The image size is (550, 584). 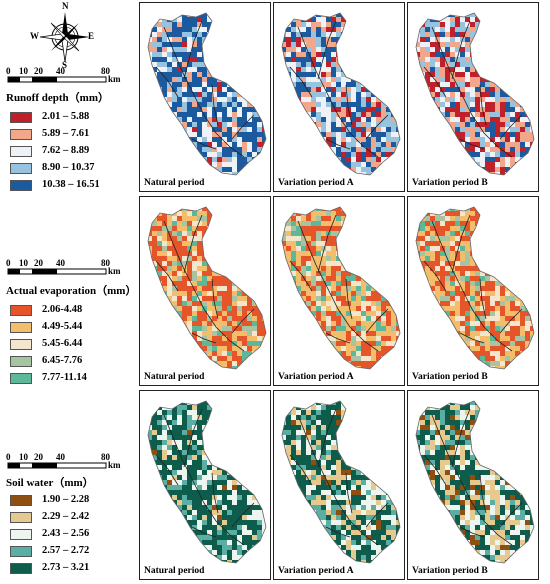 What do you see at coordinates (57, 98) in the screenshot?
I see `legend-title-runoff-depth: Runoff depth（mm）` at bounding box center [57, 98].